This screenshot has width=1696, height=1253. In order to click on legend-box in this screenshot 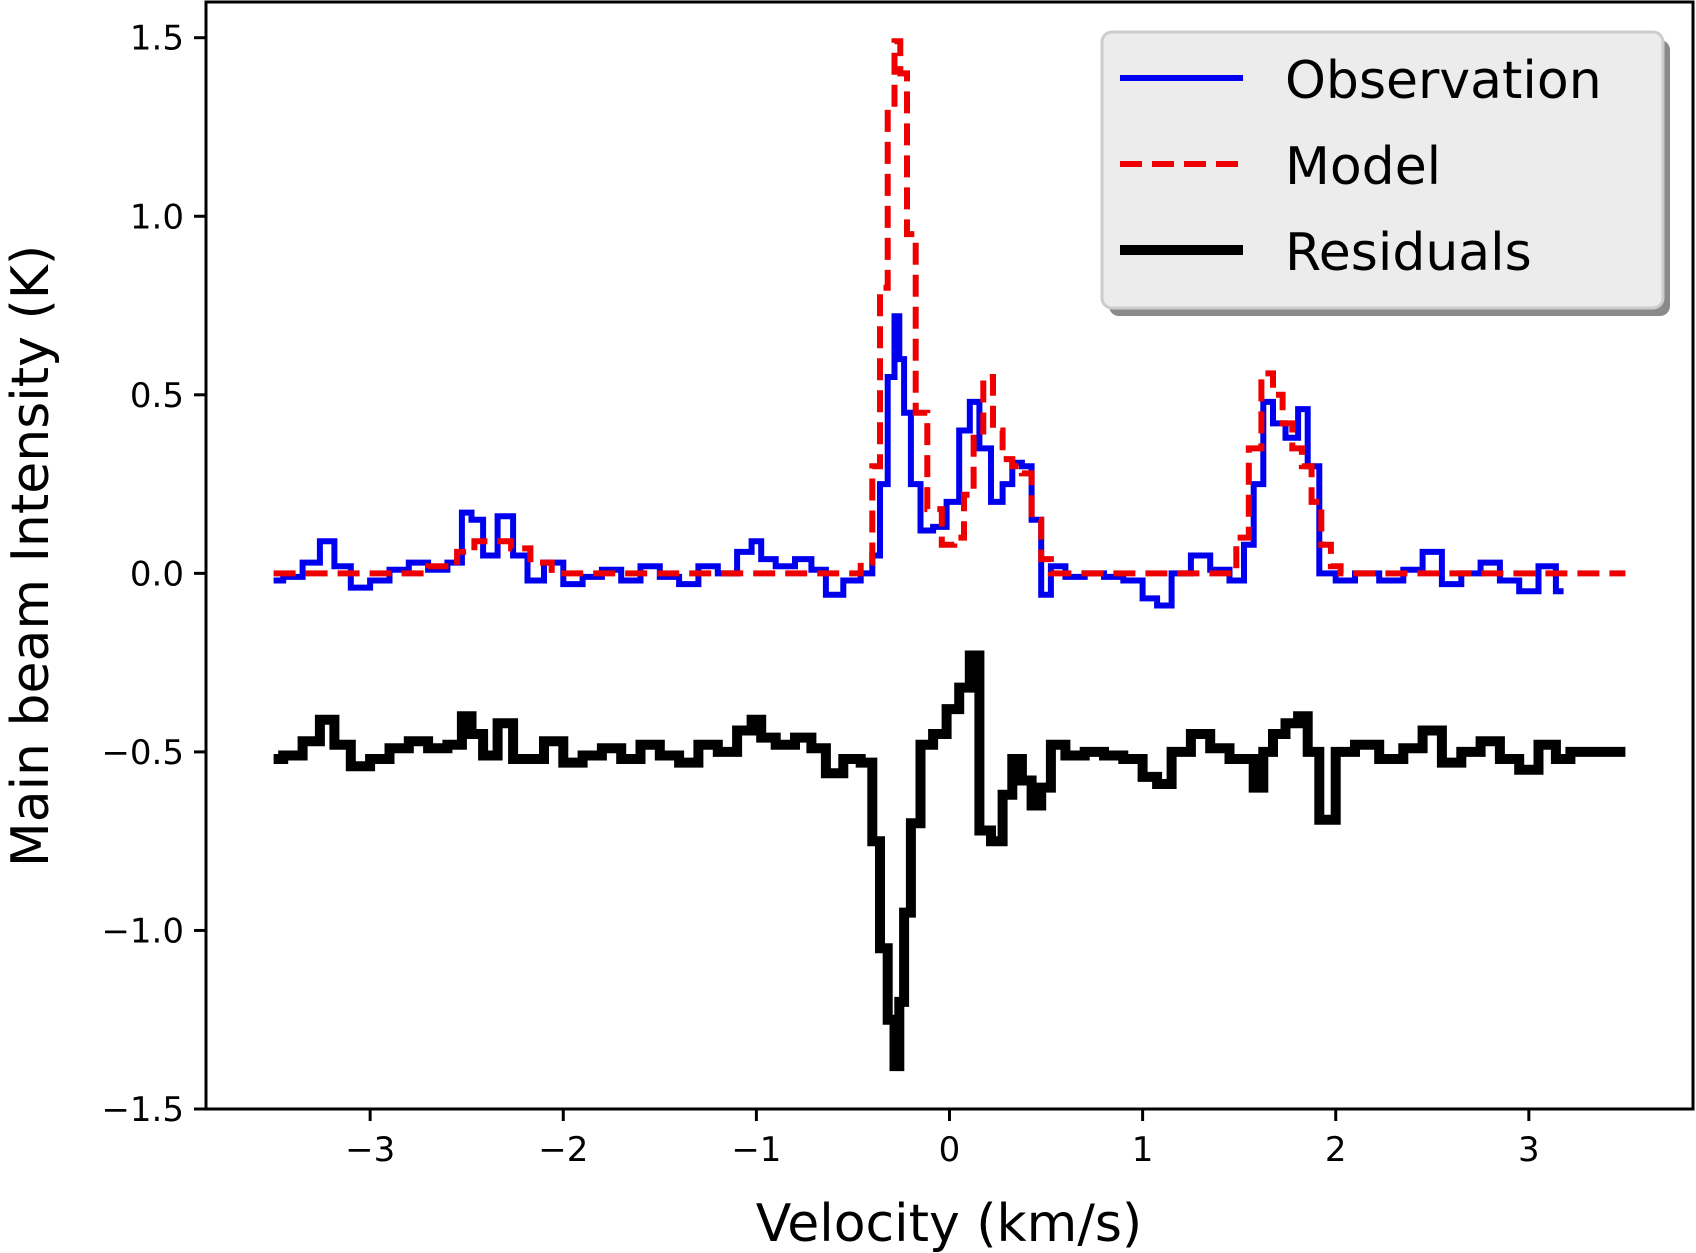, I will do `click(1382, 170)`.